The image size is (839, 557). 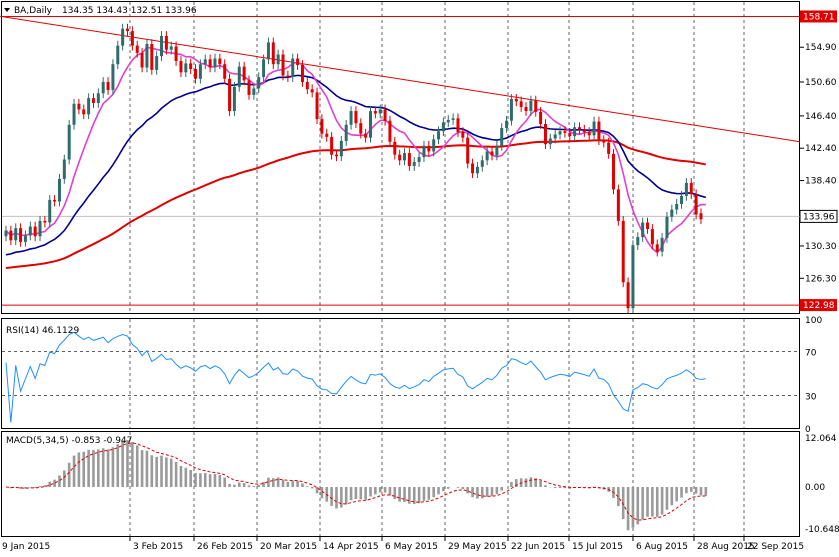 What do you see at coordinates (355, 377) in the screenshot?
I see `rsi-line` at bounding box center [355, 377].